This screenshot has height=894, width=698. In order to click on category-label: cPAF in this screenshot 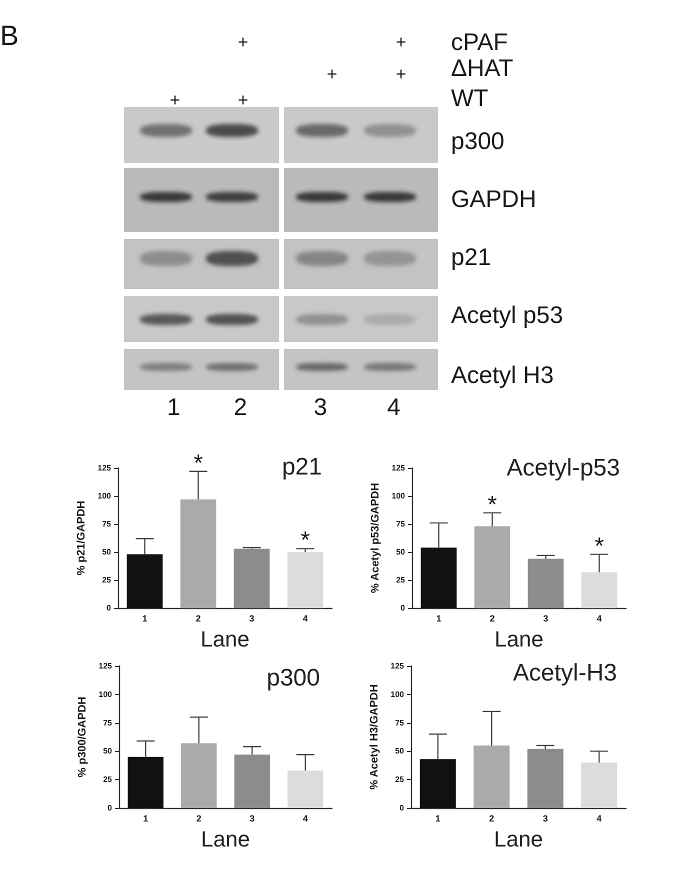, I will do `click(479, 42)`.